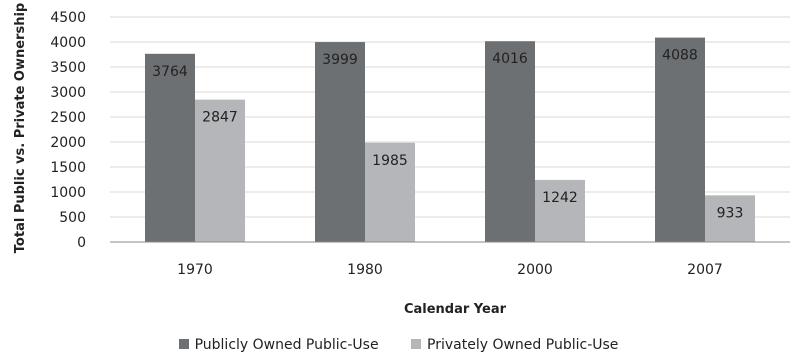 The height and width of the screenshot is (364, 797). What do you see at coordinates (68, 193) in the screenshot?
I see `y-tick-label: 1000` at bounding box center [68, 193].